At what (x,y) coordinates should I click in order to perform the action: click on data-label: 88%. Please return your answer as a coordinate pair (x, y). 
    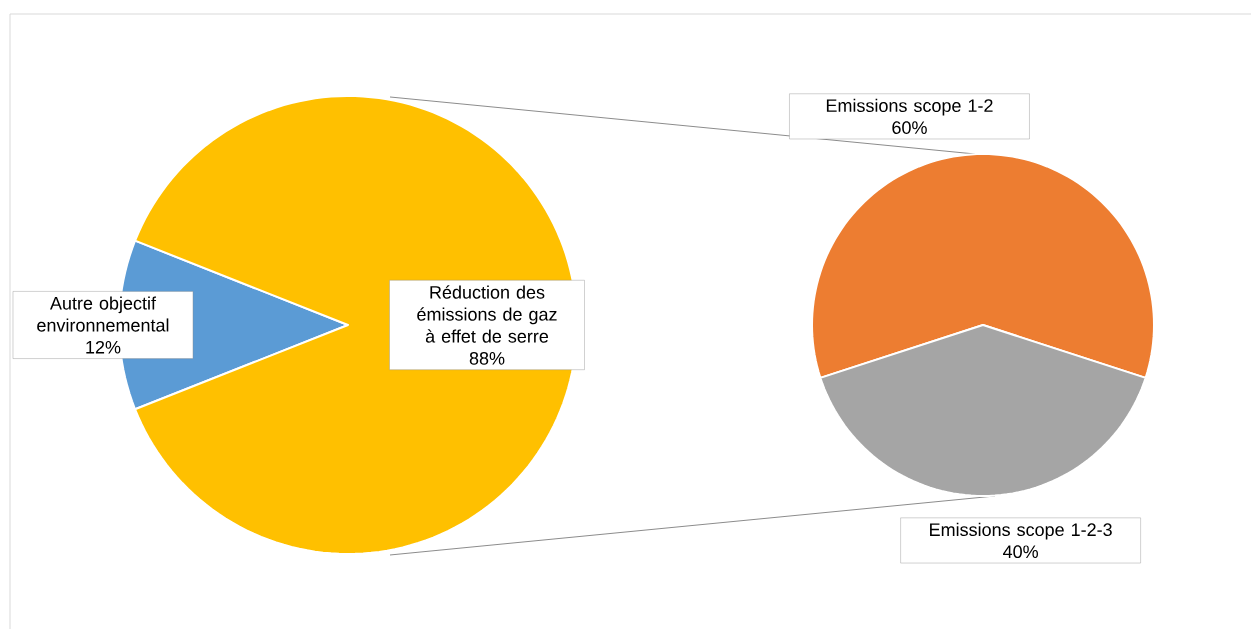
    Looking at the image, I should click on (487, 358).